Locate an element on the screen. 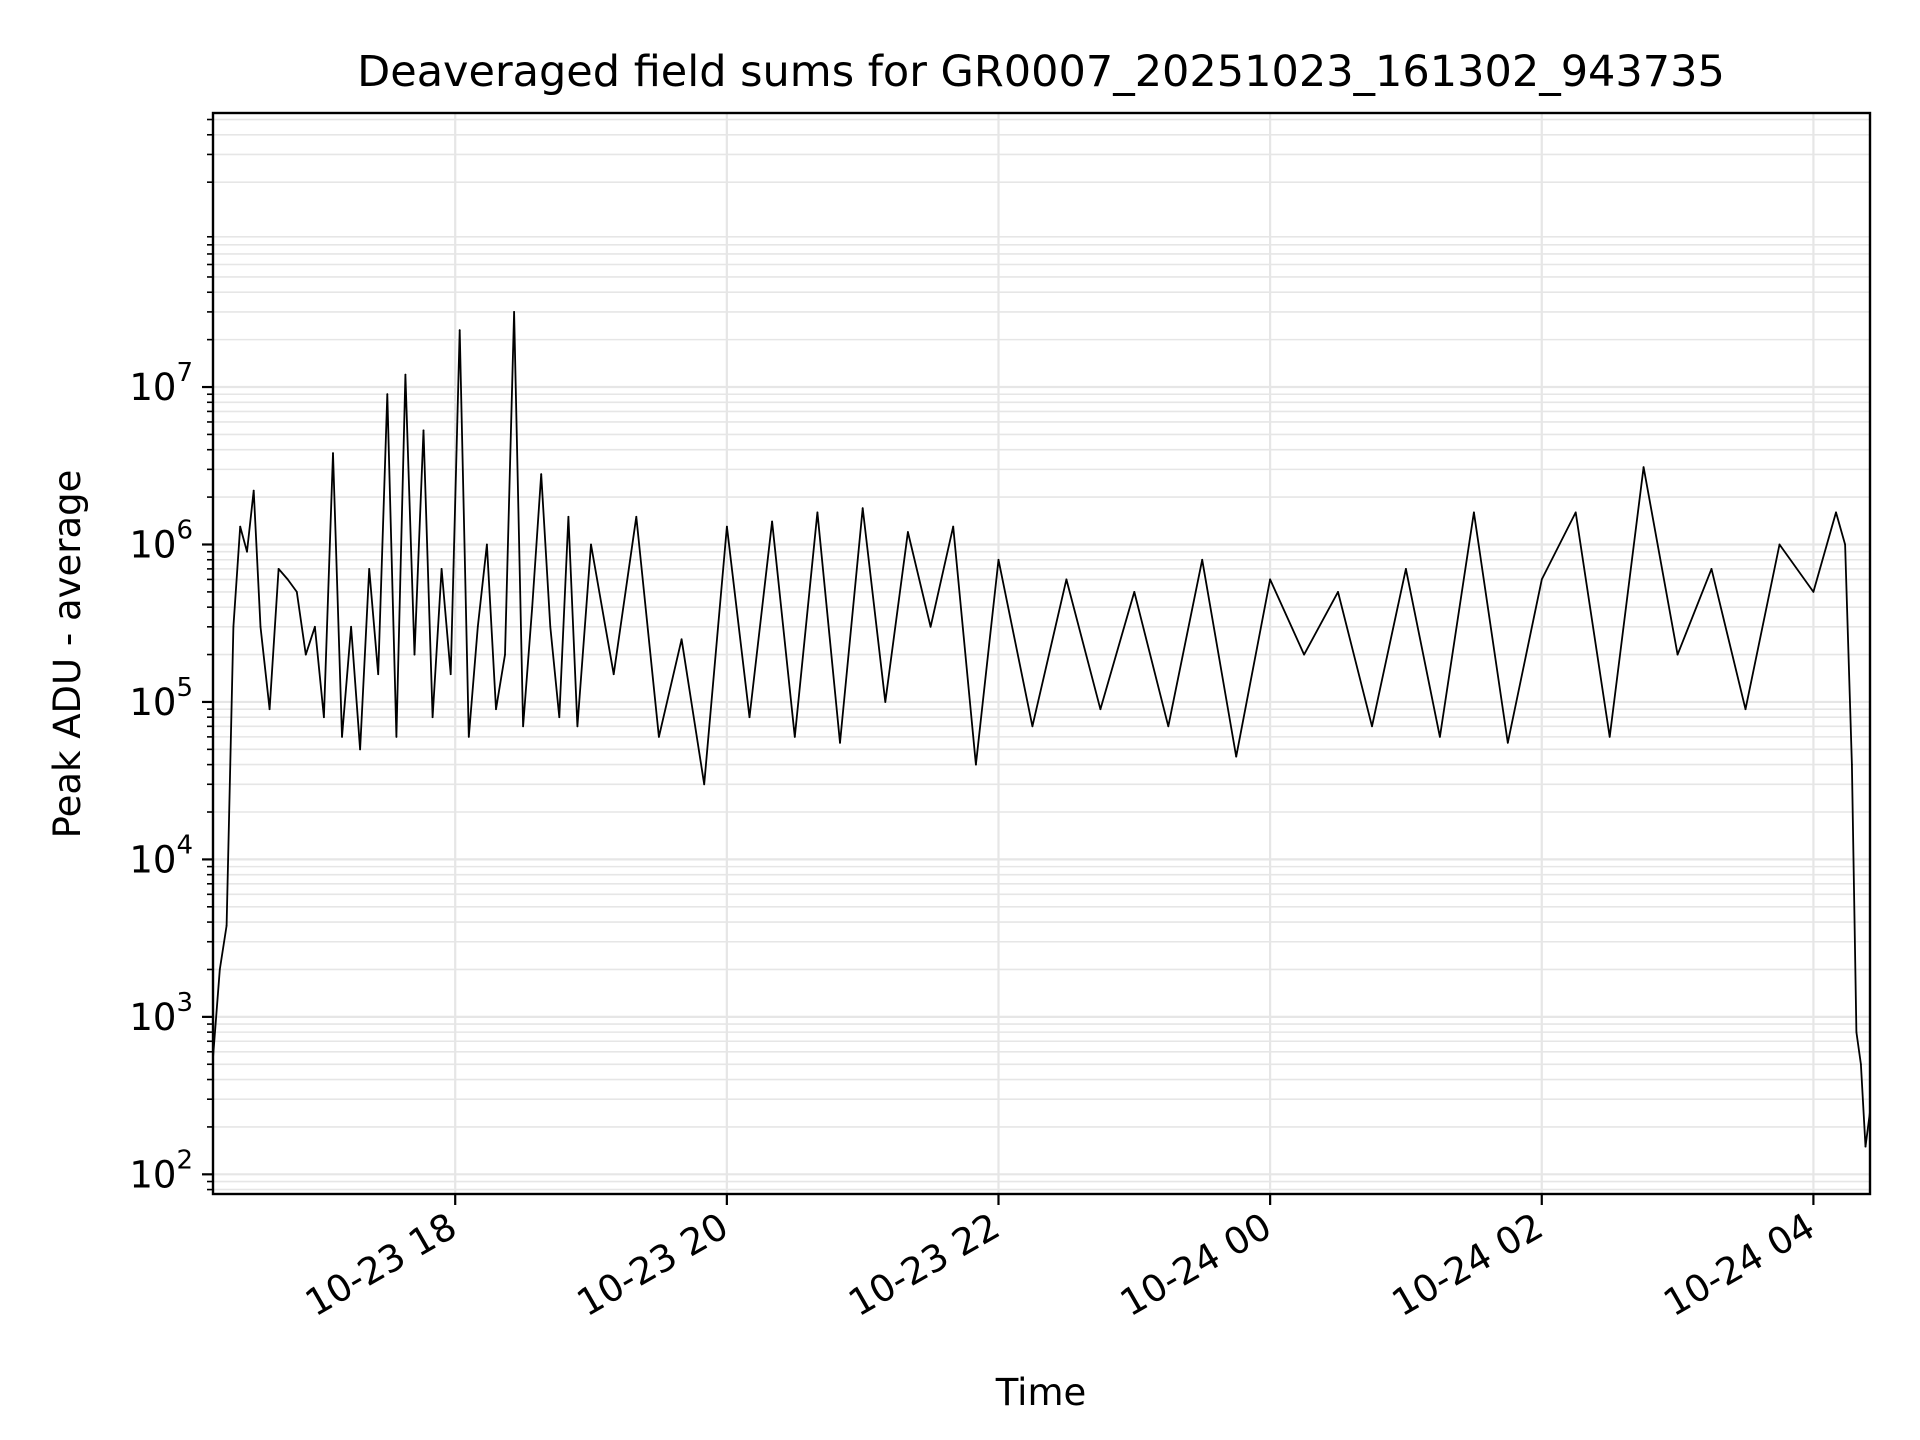 The width and height of the screenshot is (1920, 1440). x-axis-label: Time is located at coordinates (1041, 1392).